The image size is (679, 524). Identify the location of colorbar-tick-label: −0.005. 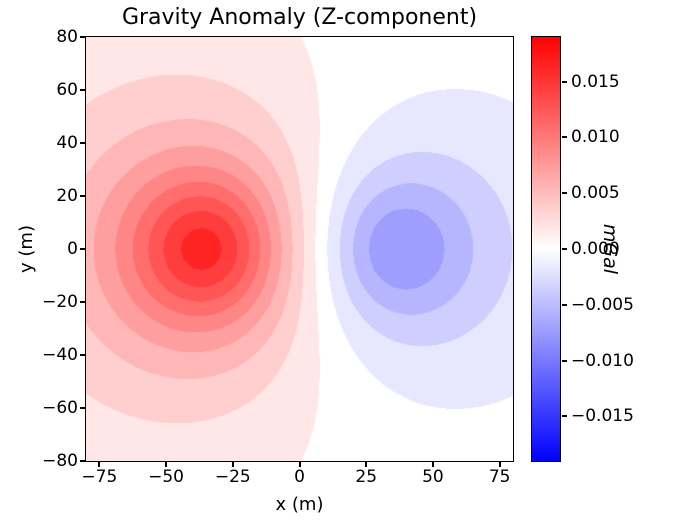
(602, 304).